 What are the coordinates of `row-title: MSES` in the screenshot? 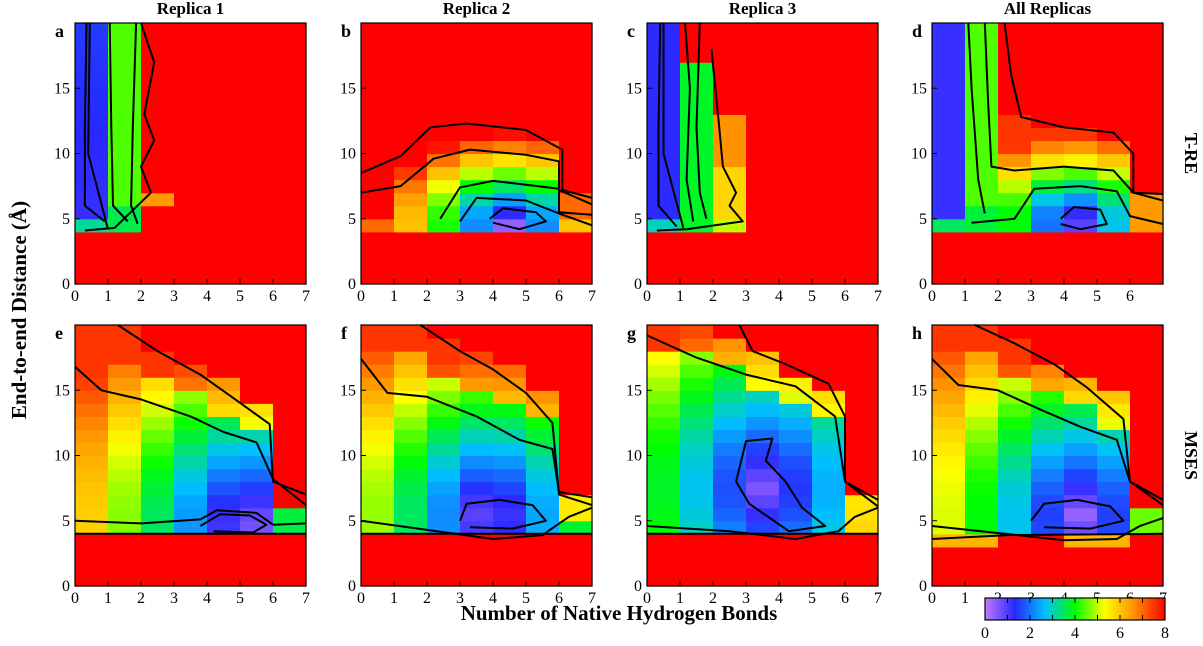 It's located at (1191, 455).